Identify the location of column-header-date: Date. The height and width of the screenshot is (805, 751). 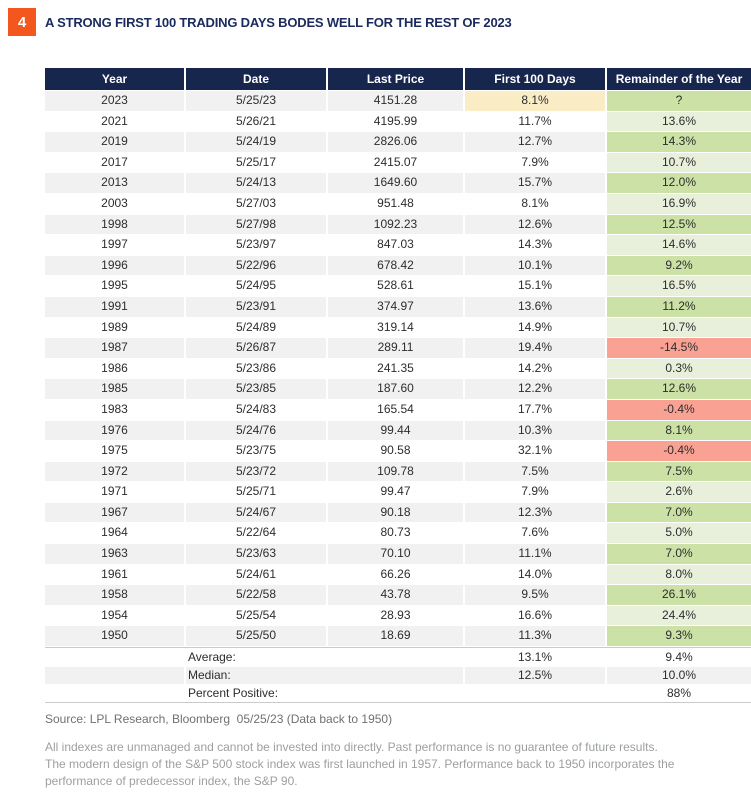
(256, 79).